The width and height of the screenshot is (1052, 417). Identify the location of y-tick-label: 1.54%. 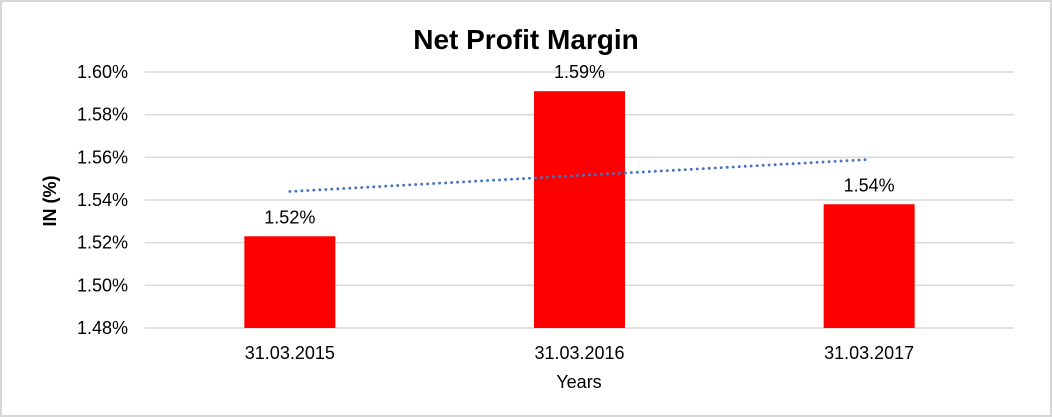
(102, 200).